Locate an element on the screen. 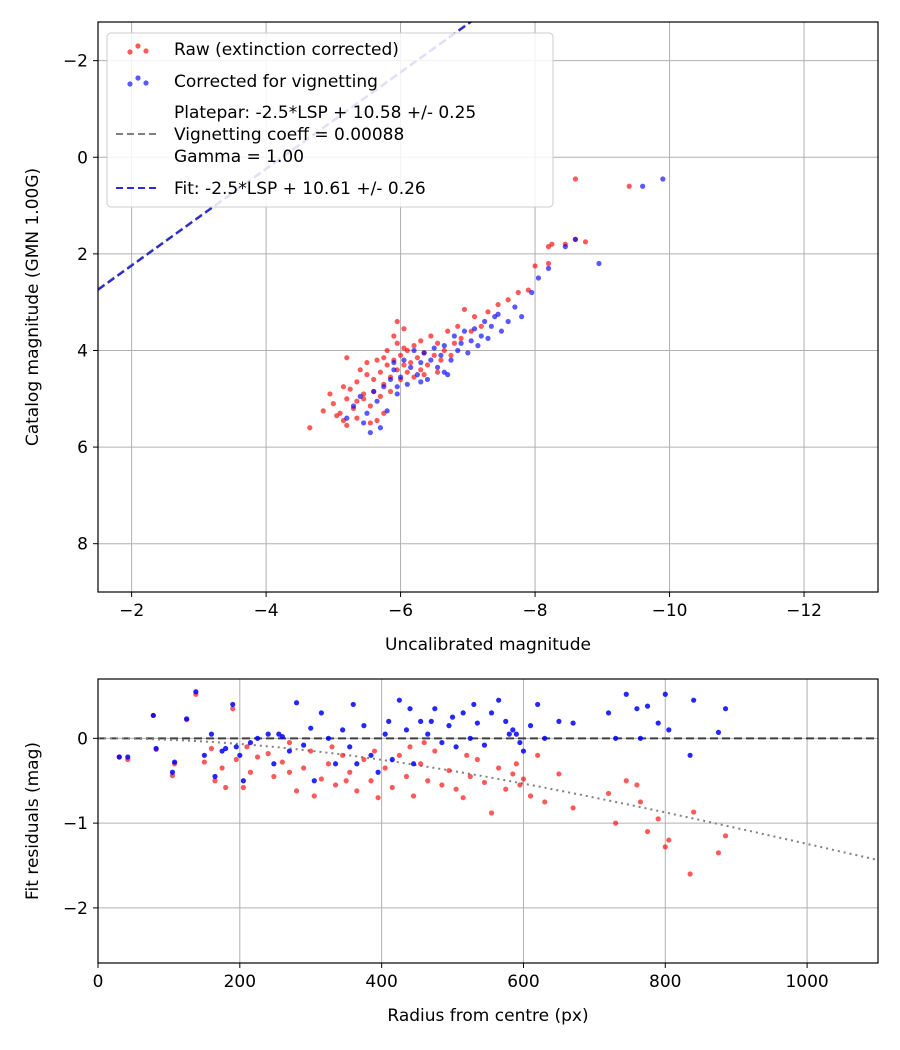 This screenshot has height=1050, width=900. bottom-x-tick-label: 600 is located at coordinates (523, 982).